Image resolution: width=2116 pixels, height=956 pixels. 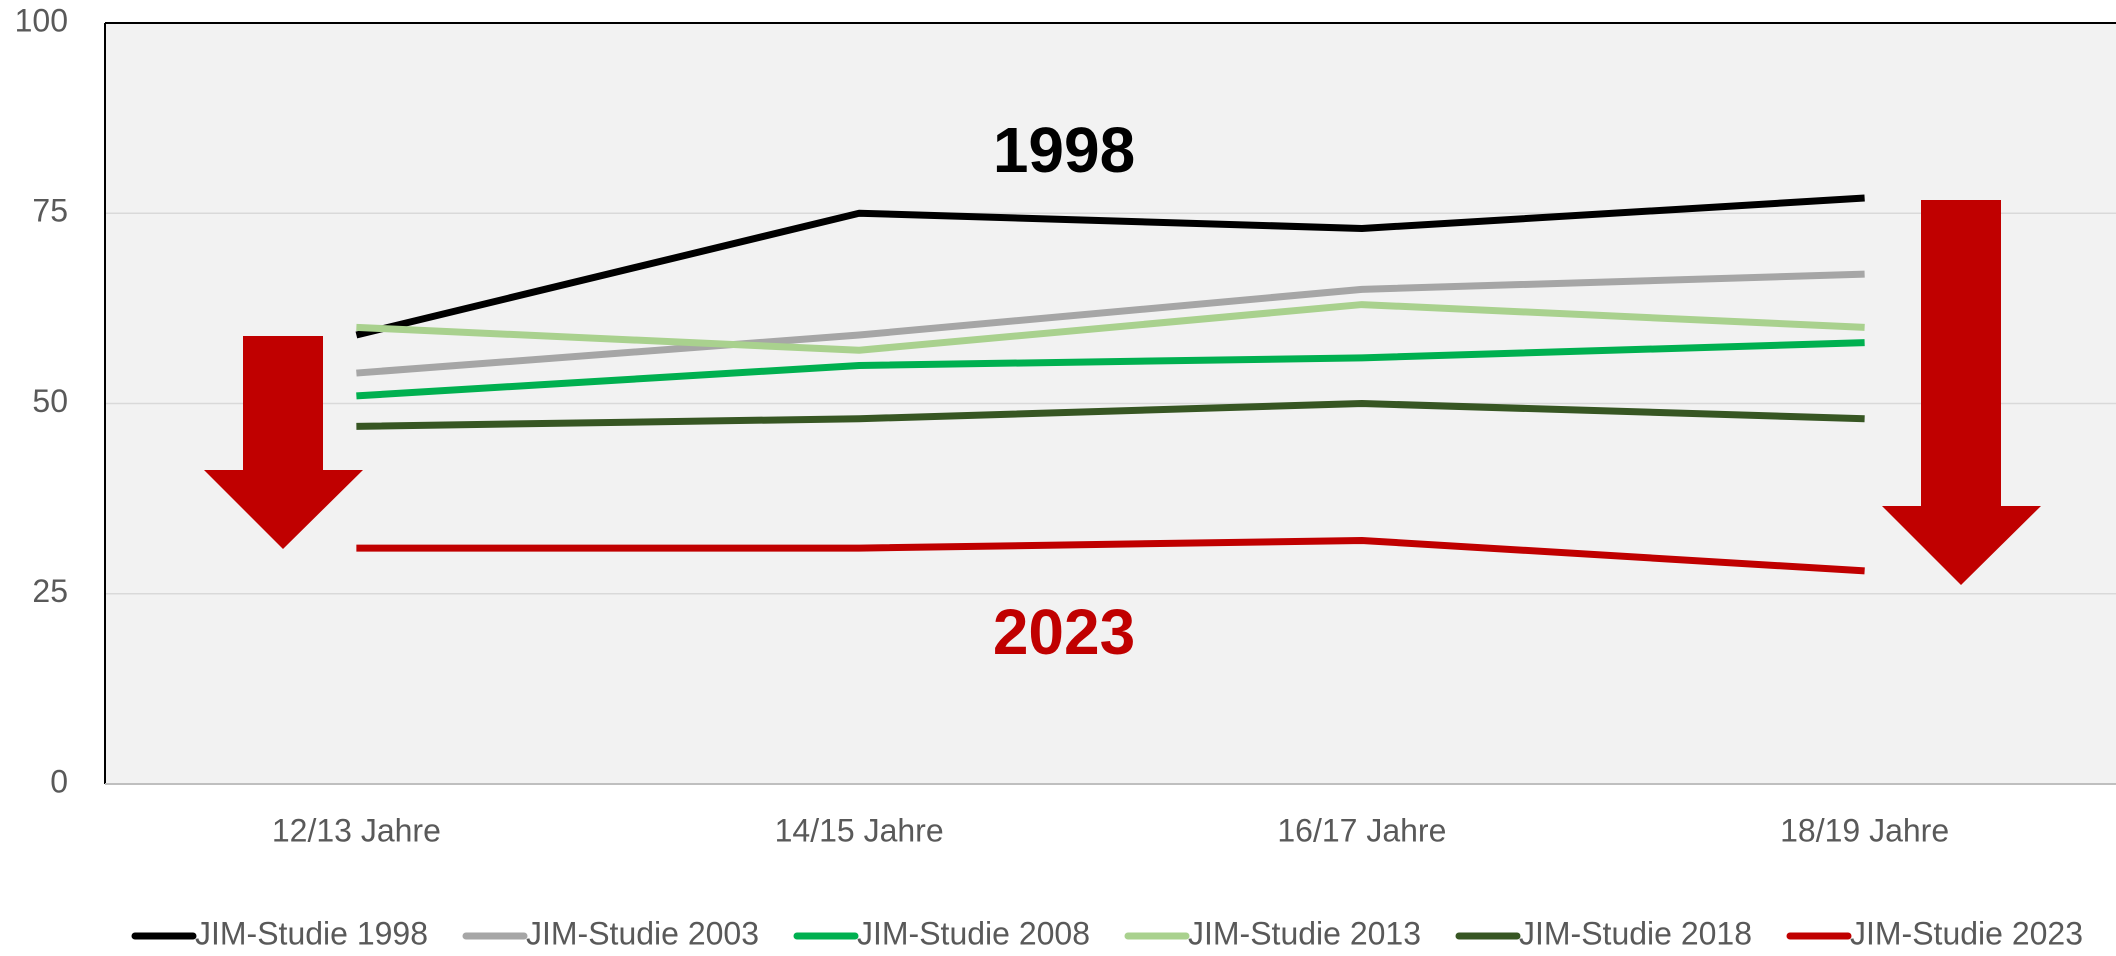 I want to click on y-tick-label: 50, so click(x=50, y=401).